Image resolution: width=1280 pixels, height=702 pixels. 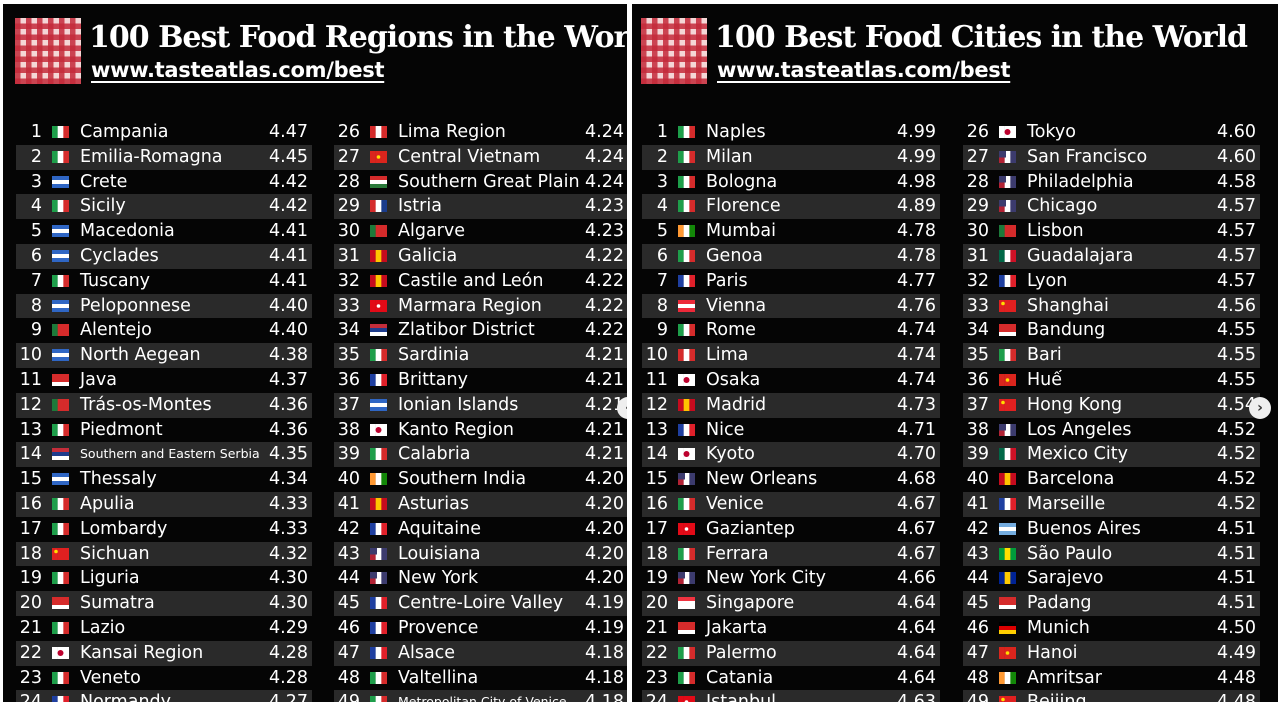 What do you see at coordinates (791, 157) in the screenshot?
I see `list-row: 2 Milan 4.99` at bounding box center [791, 157].